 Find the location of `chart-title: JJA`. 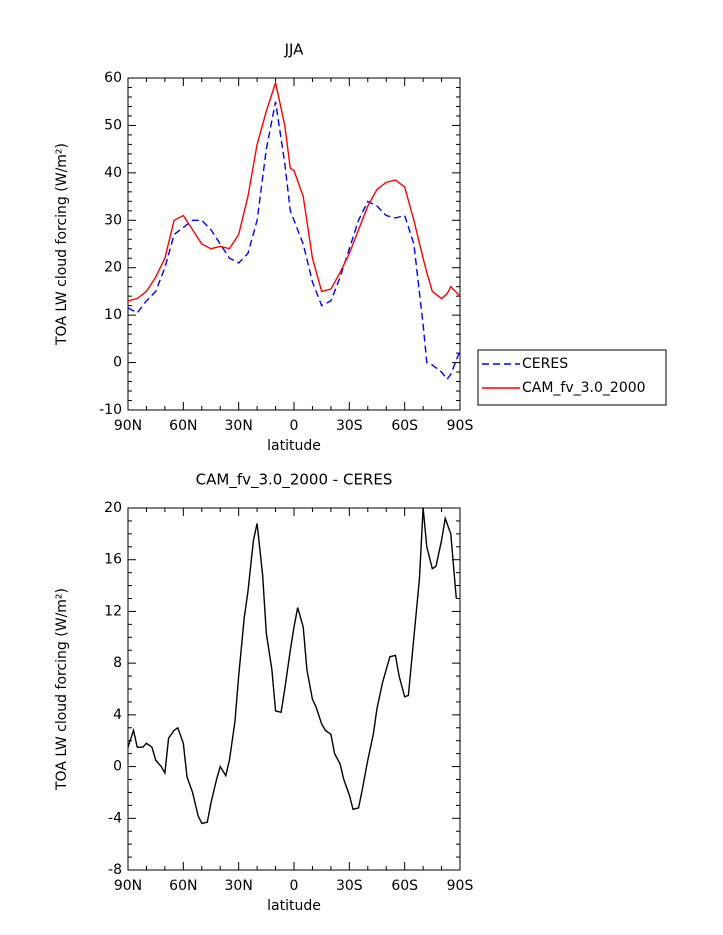

chart-title: JJA is located at coordinates (294, 50).